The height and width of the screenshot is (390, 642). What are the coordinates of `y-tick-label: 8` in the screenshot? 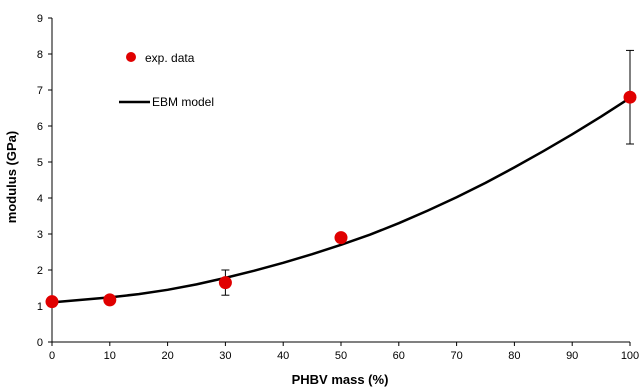 It's located at (40, 55).